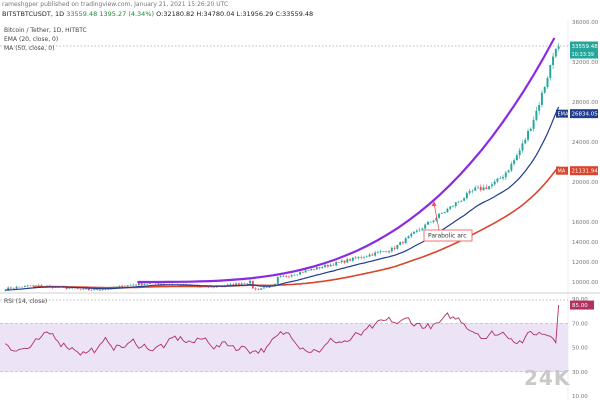 The height and width of the screenshot is (403, 600). I want to click on svg-text: MA, so click(562, 172).